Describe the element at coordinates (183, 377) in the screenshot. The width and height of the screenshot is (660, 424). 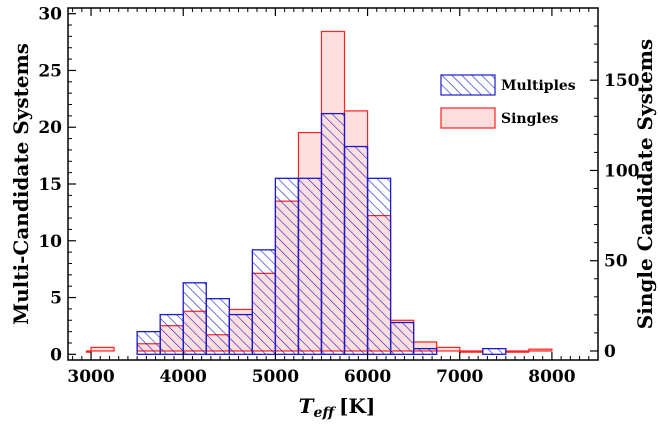
I see `x-tick-label: 4000` at that location.